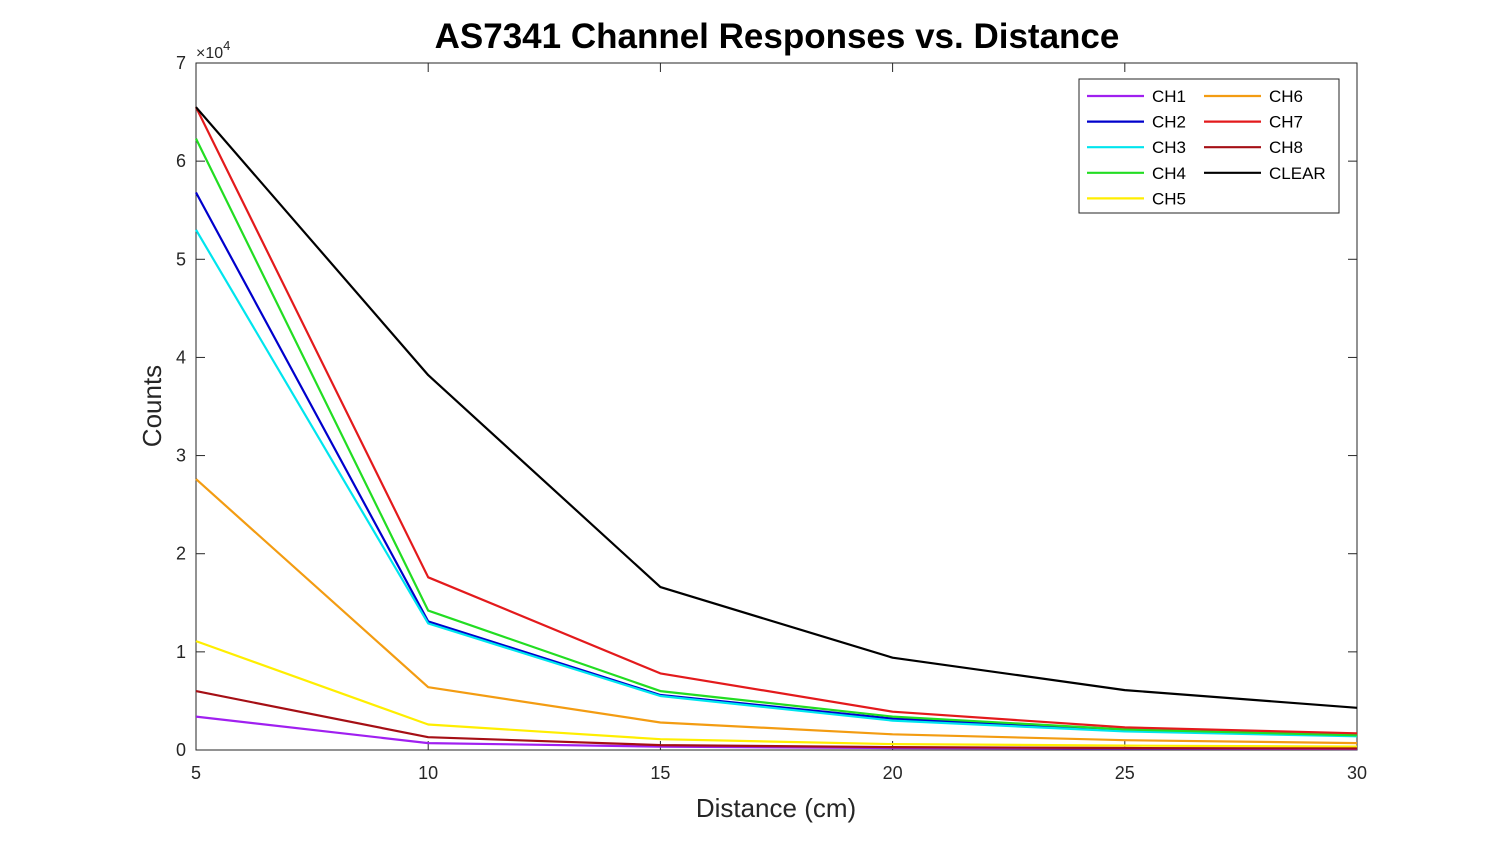 The image size is (1500, 844). I want to click on legend-box, so click(1209, 146).